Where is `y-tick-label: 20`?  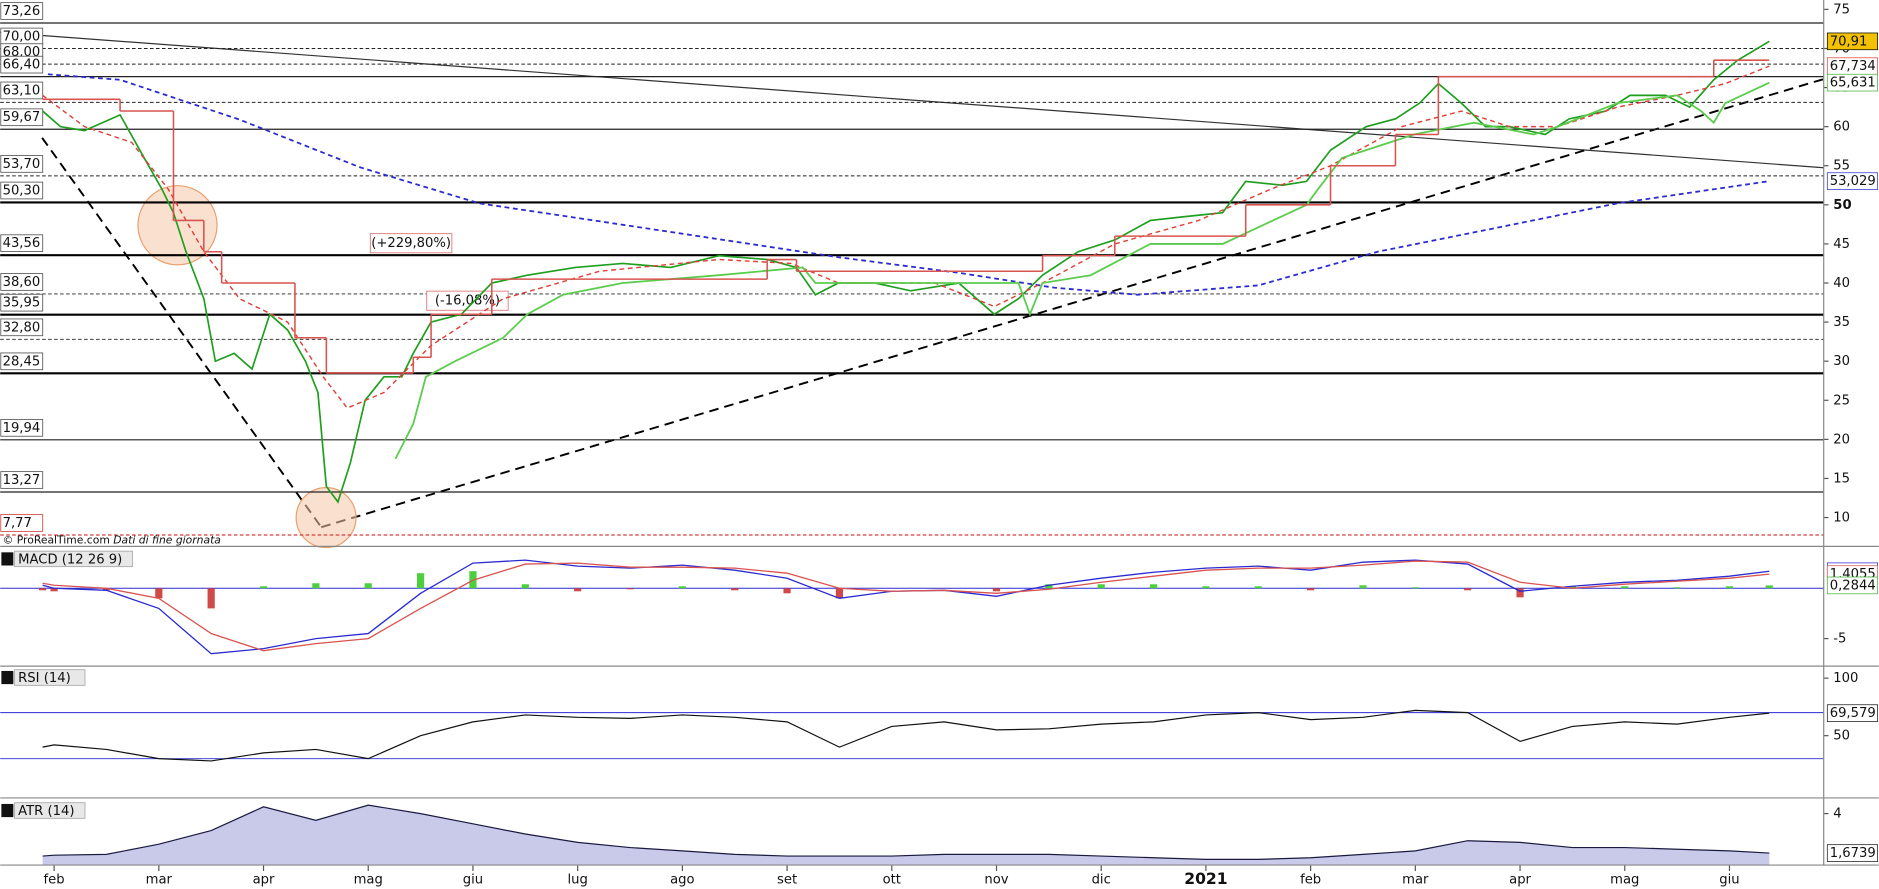
y-tick-label: 20 is located at coordinates (1841, 439).